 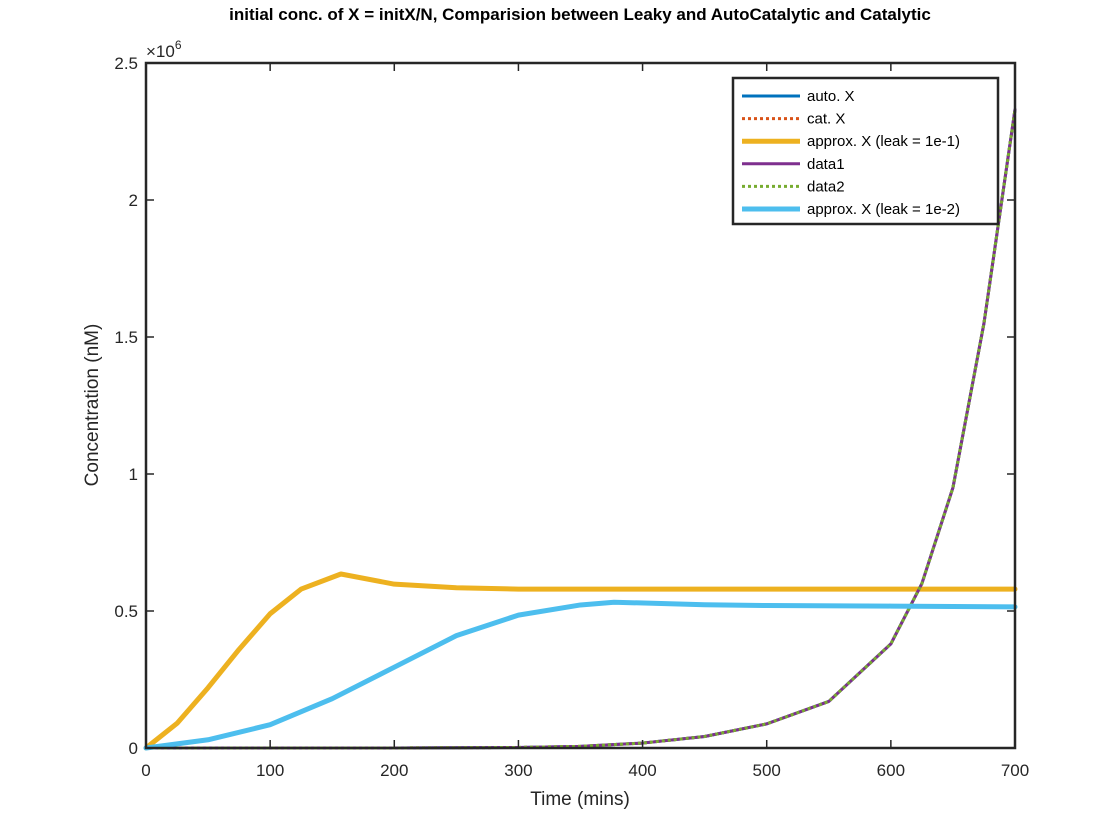 I want to click on legend-entry-1: auto. X, so click(x=831, y=96).